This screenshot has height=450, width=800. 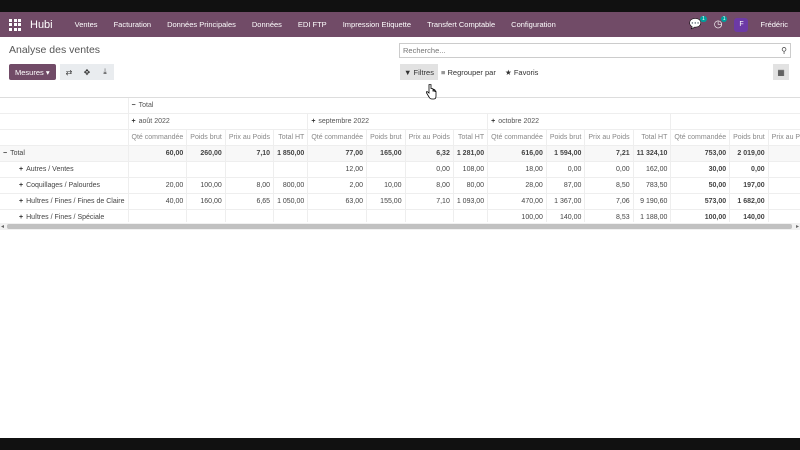 What do you see at coordinates (470, 153) in the screenshot?
I see `cell-value: 1 281,00` at bounding box center [470, 153].